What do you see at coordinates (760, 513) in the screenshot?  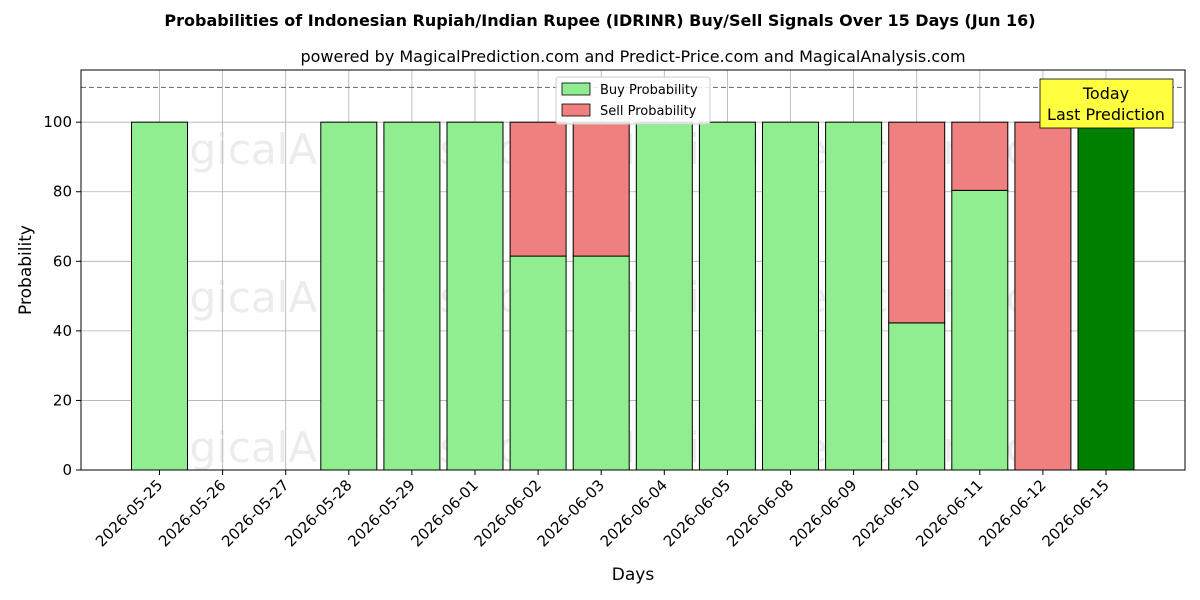 I see `x-tick-label: 2026-06-08` at bounding box center [760, 513].